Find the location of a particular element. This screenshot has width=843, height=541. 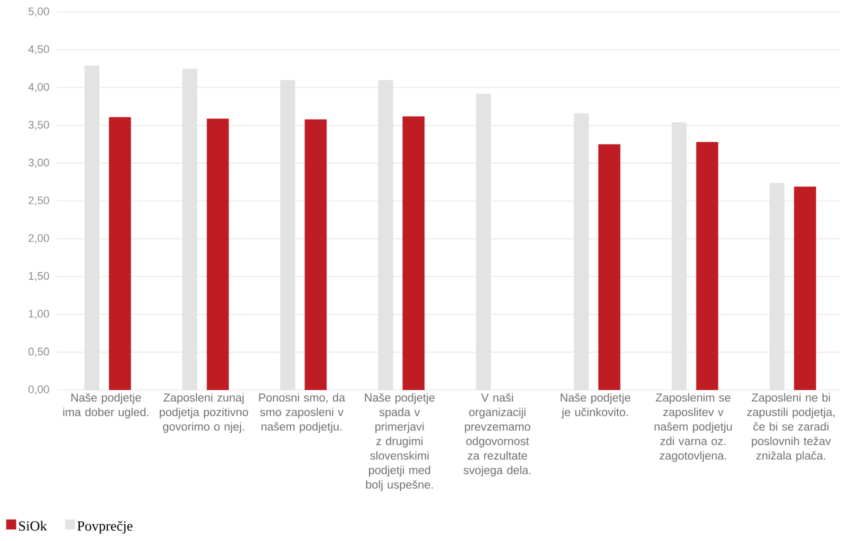

x-tick-label: Naše podjetje spada v primerjavi z drugimi slovenskimi podjetji med bolj uspešne. is located at coordinates (400, 442).